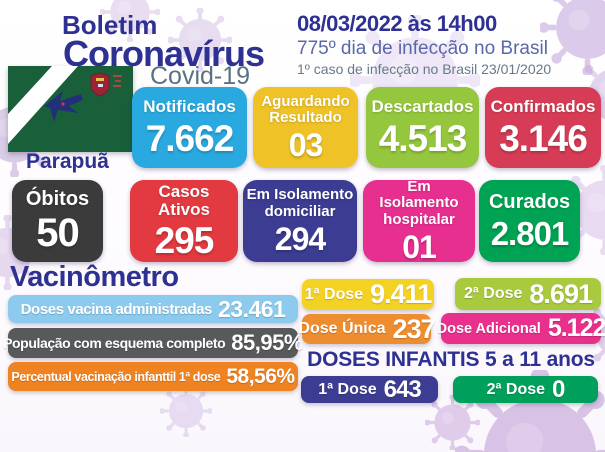 The width and height of the screenshot is (605, 452). I want to click on card-isolamento-domiciliar: Em Isolamento domiciliar 294, so click(300, 221).